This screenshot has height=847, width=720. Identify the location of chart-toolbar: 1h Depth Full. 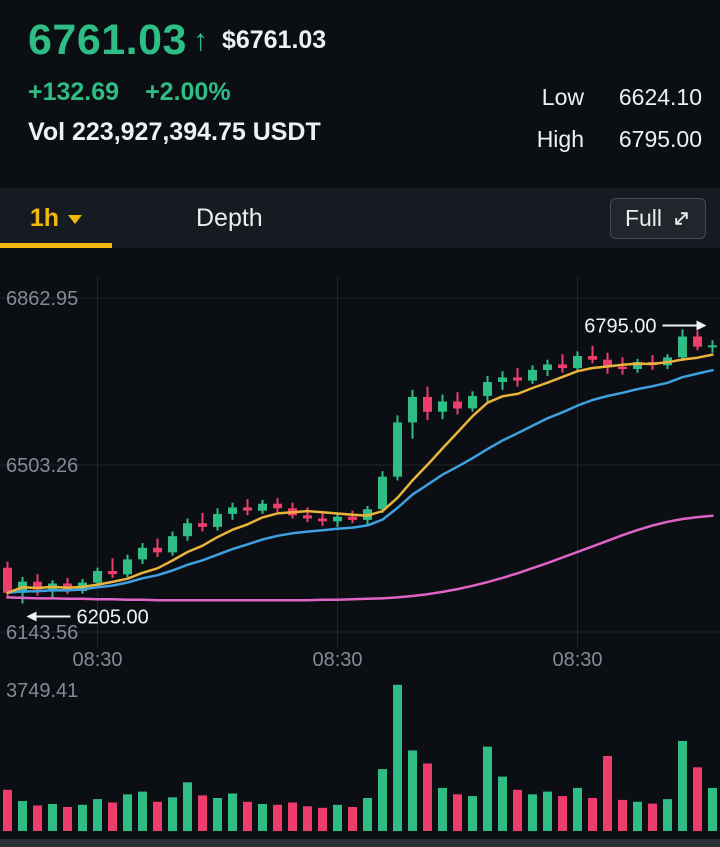
(360, 218).